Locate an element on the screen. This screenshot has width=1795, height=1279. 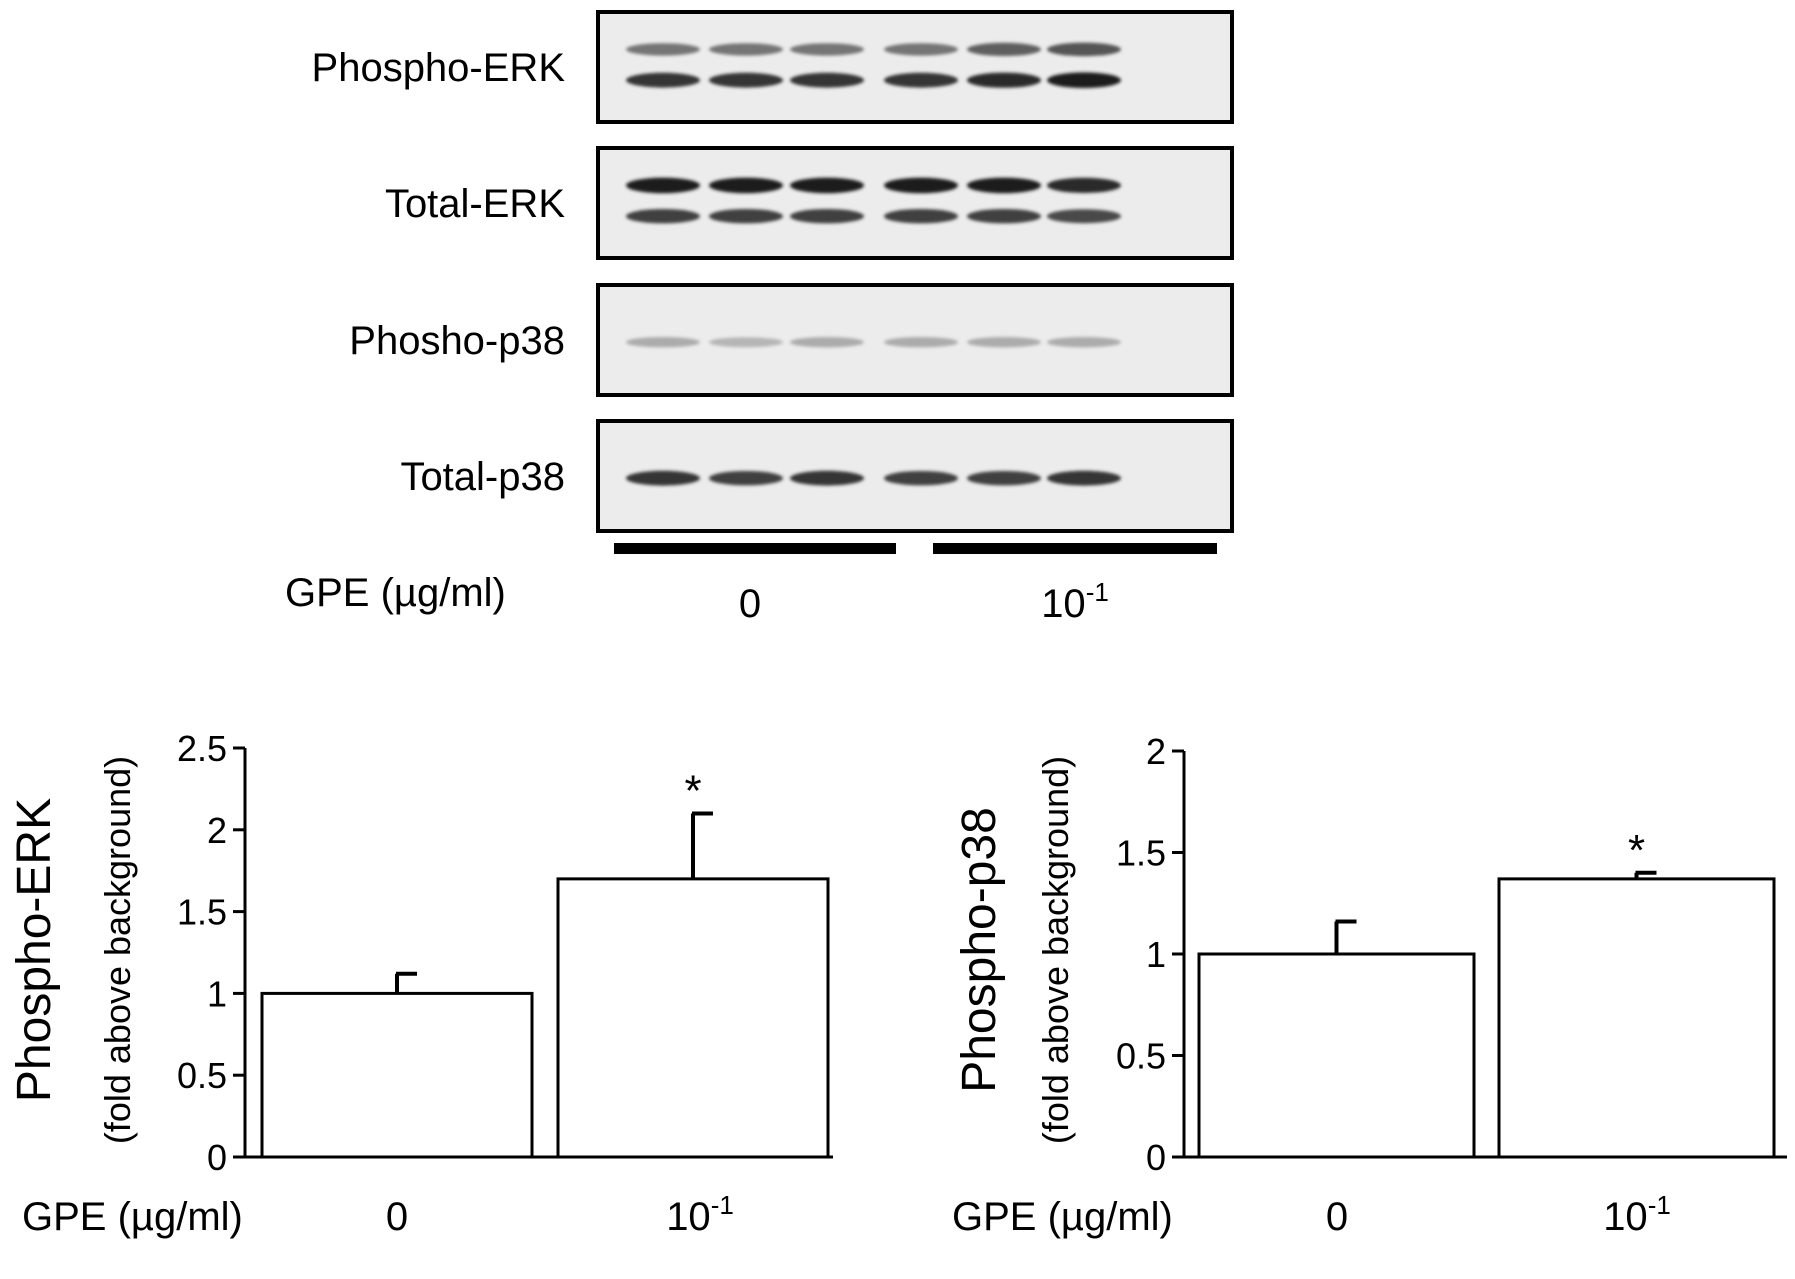
chart2-ylabel-sub: (fold above background) is located at coordinates (1055, 950).